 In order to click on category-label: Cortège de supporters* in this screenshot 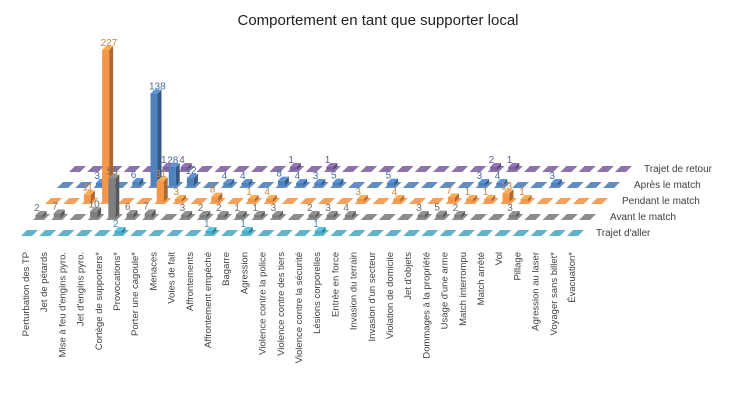, I will do `click(99, 301)`.